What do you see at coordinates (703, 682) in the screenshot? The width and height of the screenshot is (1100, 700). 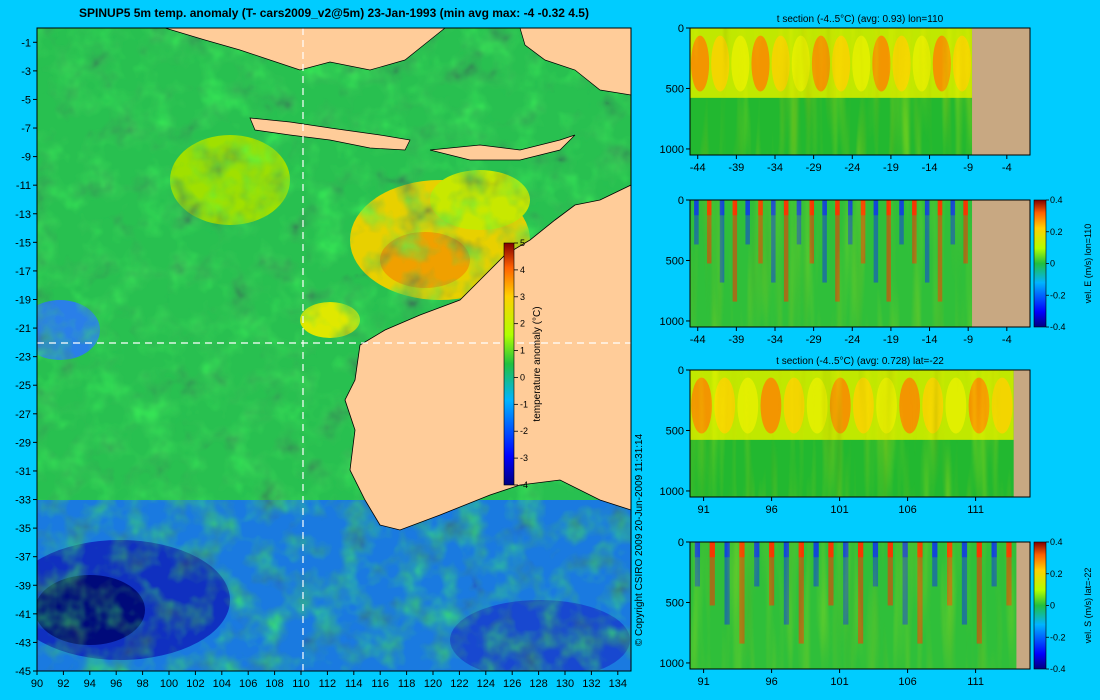 I see `velS-section-lat-22-x-tick-label: 91` at bounding box center [703, 682].